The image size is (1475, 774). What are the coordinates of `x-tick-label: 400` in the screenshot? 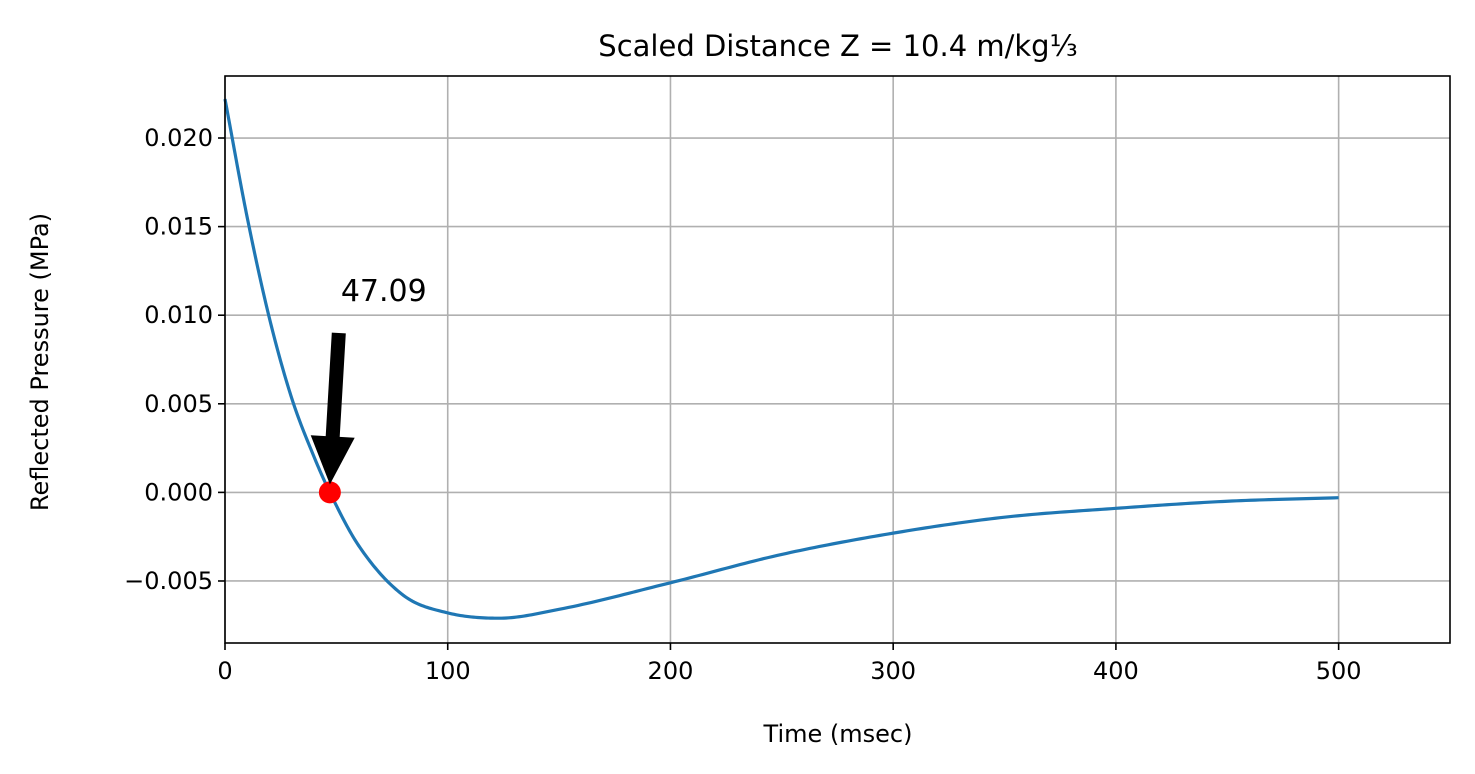 It's located at (1116, 671).